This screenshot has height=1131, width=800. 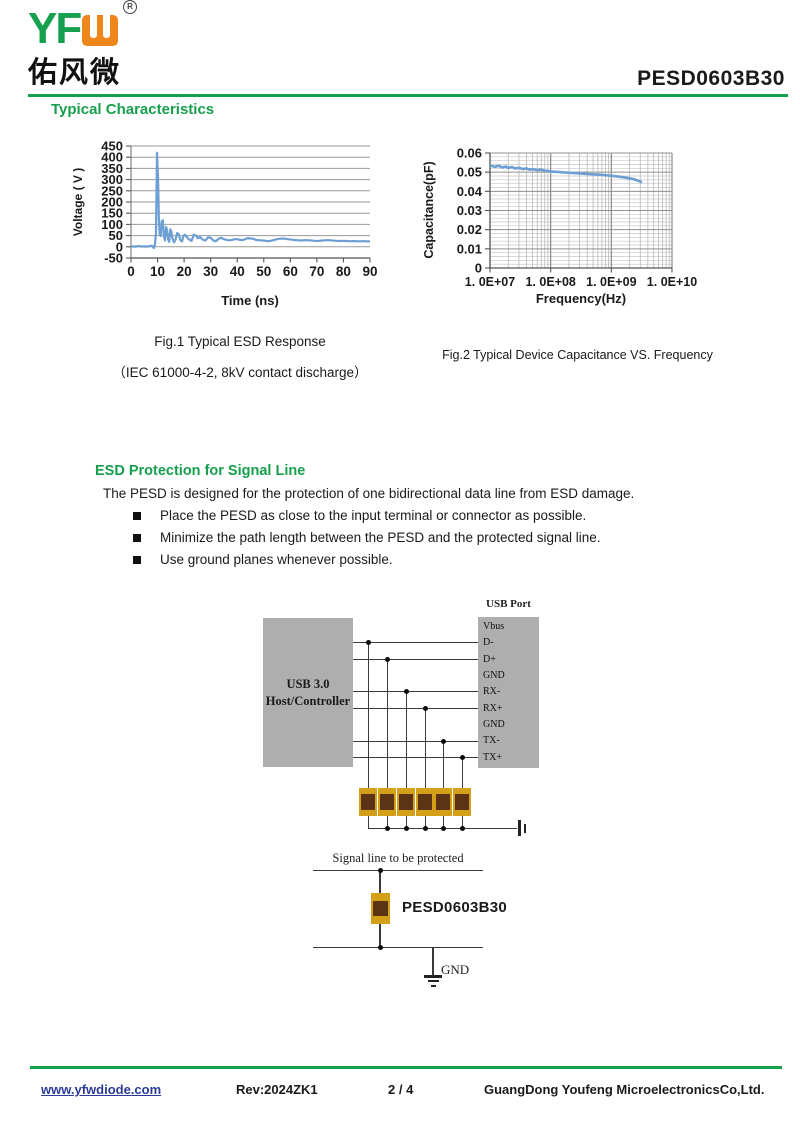 I want to click on revision-label: Rev:2024ZK1, so click(x=277, y=1089).